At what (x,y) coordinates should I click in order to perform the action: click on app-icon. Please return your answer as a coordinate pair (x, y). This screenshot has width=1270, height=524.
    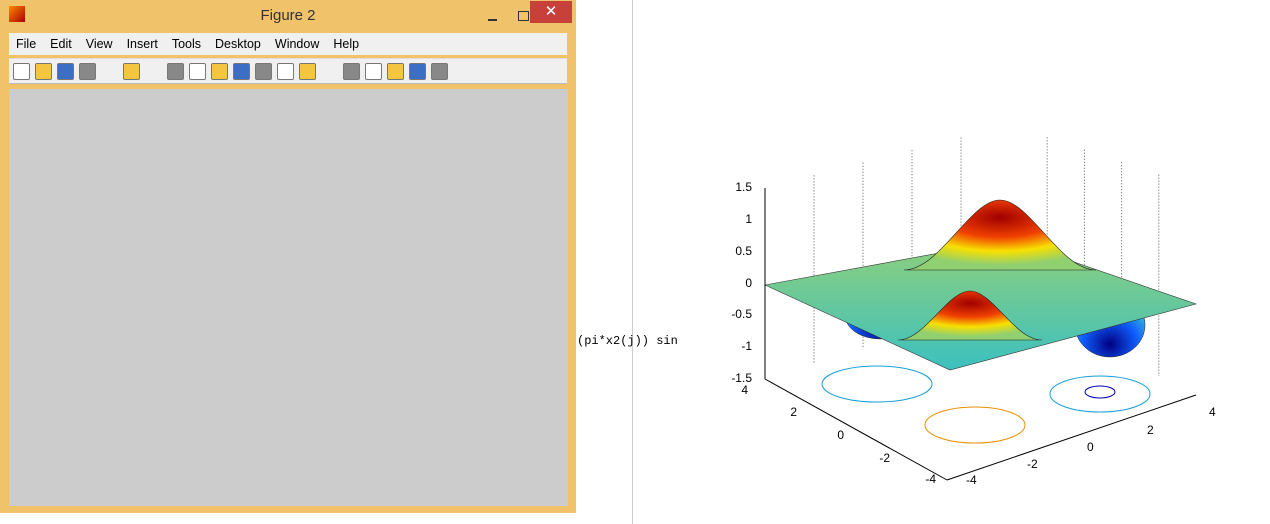
    Looking at the image, I should click on (17, 14).